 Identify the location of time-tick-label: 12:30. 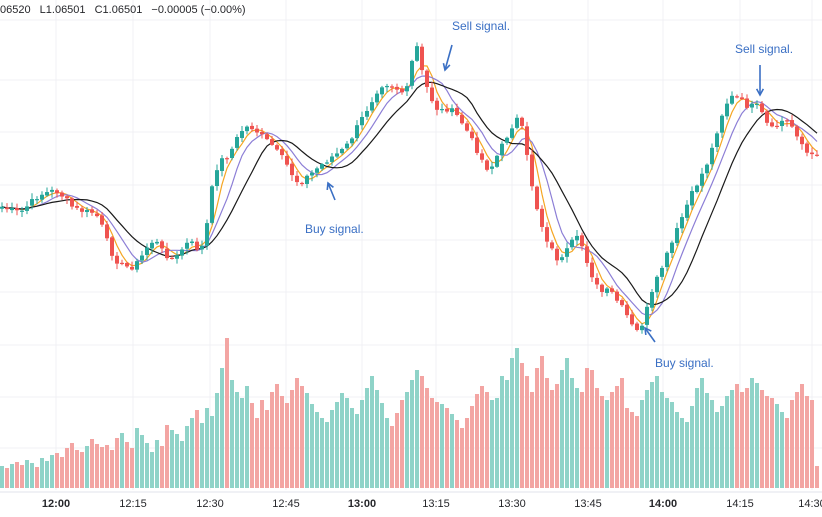
(210, 504).